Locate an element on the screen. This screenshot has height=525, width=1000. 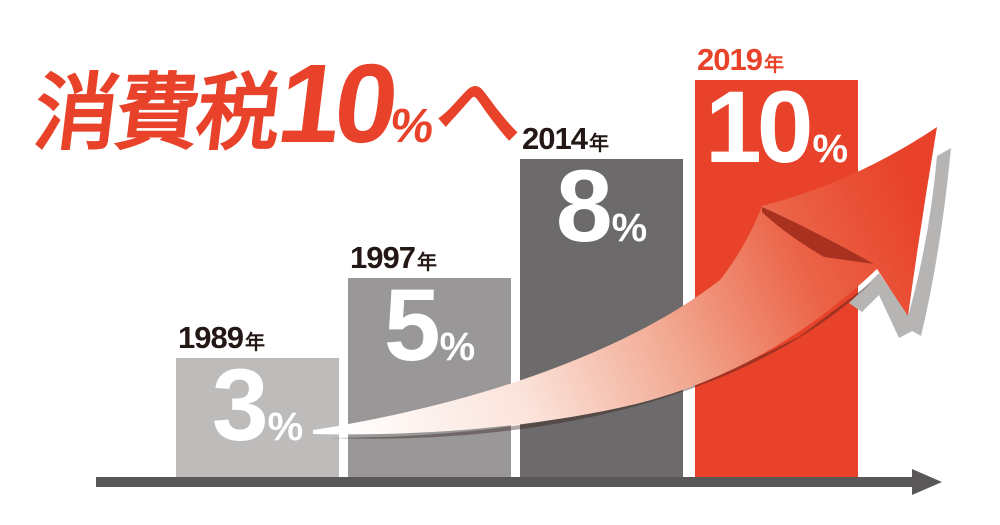
page-title: 消費税 10% へ is located at coordinates (278, 103).